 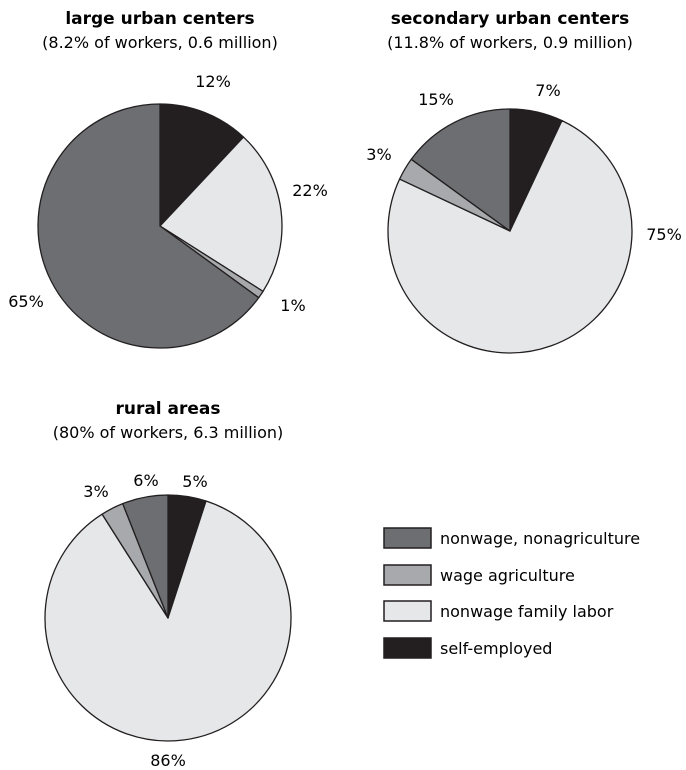 What do you see at coordinates (407, 538) in the screenshot?
I see `legend-swatch-nonwage-nonagriculture` at bounding box center [407, 538].